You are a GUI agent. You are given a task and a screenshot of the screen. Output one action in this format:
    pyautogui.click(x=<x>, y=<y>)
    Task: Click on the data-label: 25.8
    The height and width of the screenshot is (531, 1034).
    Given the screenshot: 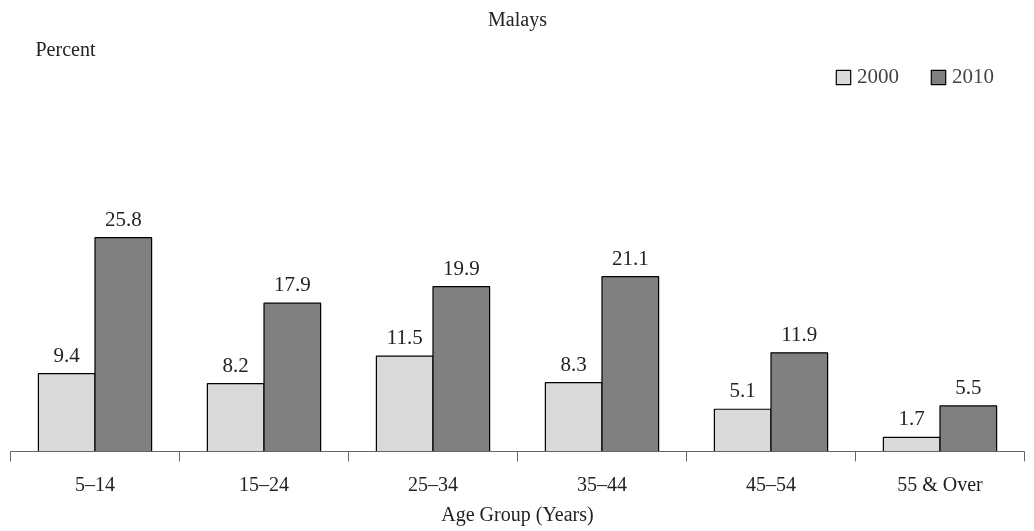 What is the action you would take?
    pyautogui.click(x=123, y=218)
    